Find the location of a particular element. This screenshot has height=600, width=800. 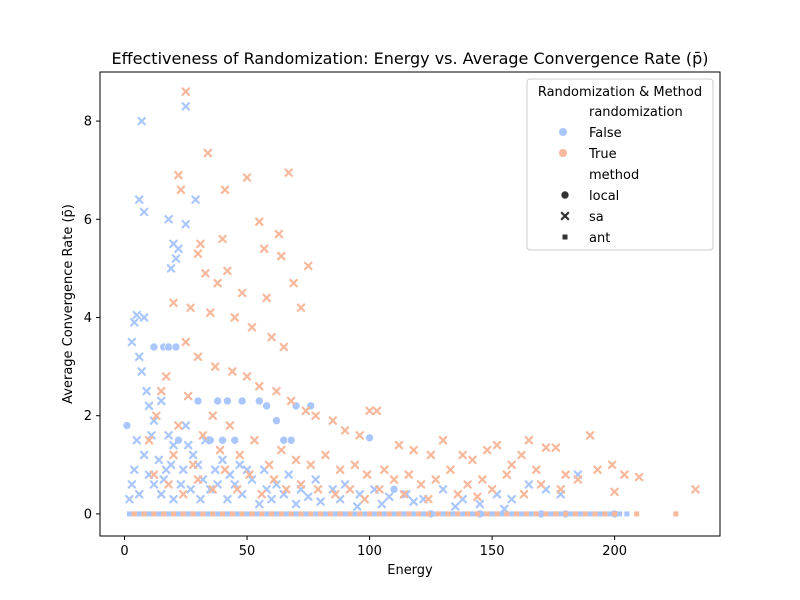

x-tick-label: 150 is located at coordinates (492, 551).